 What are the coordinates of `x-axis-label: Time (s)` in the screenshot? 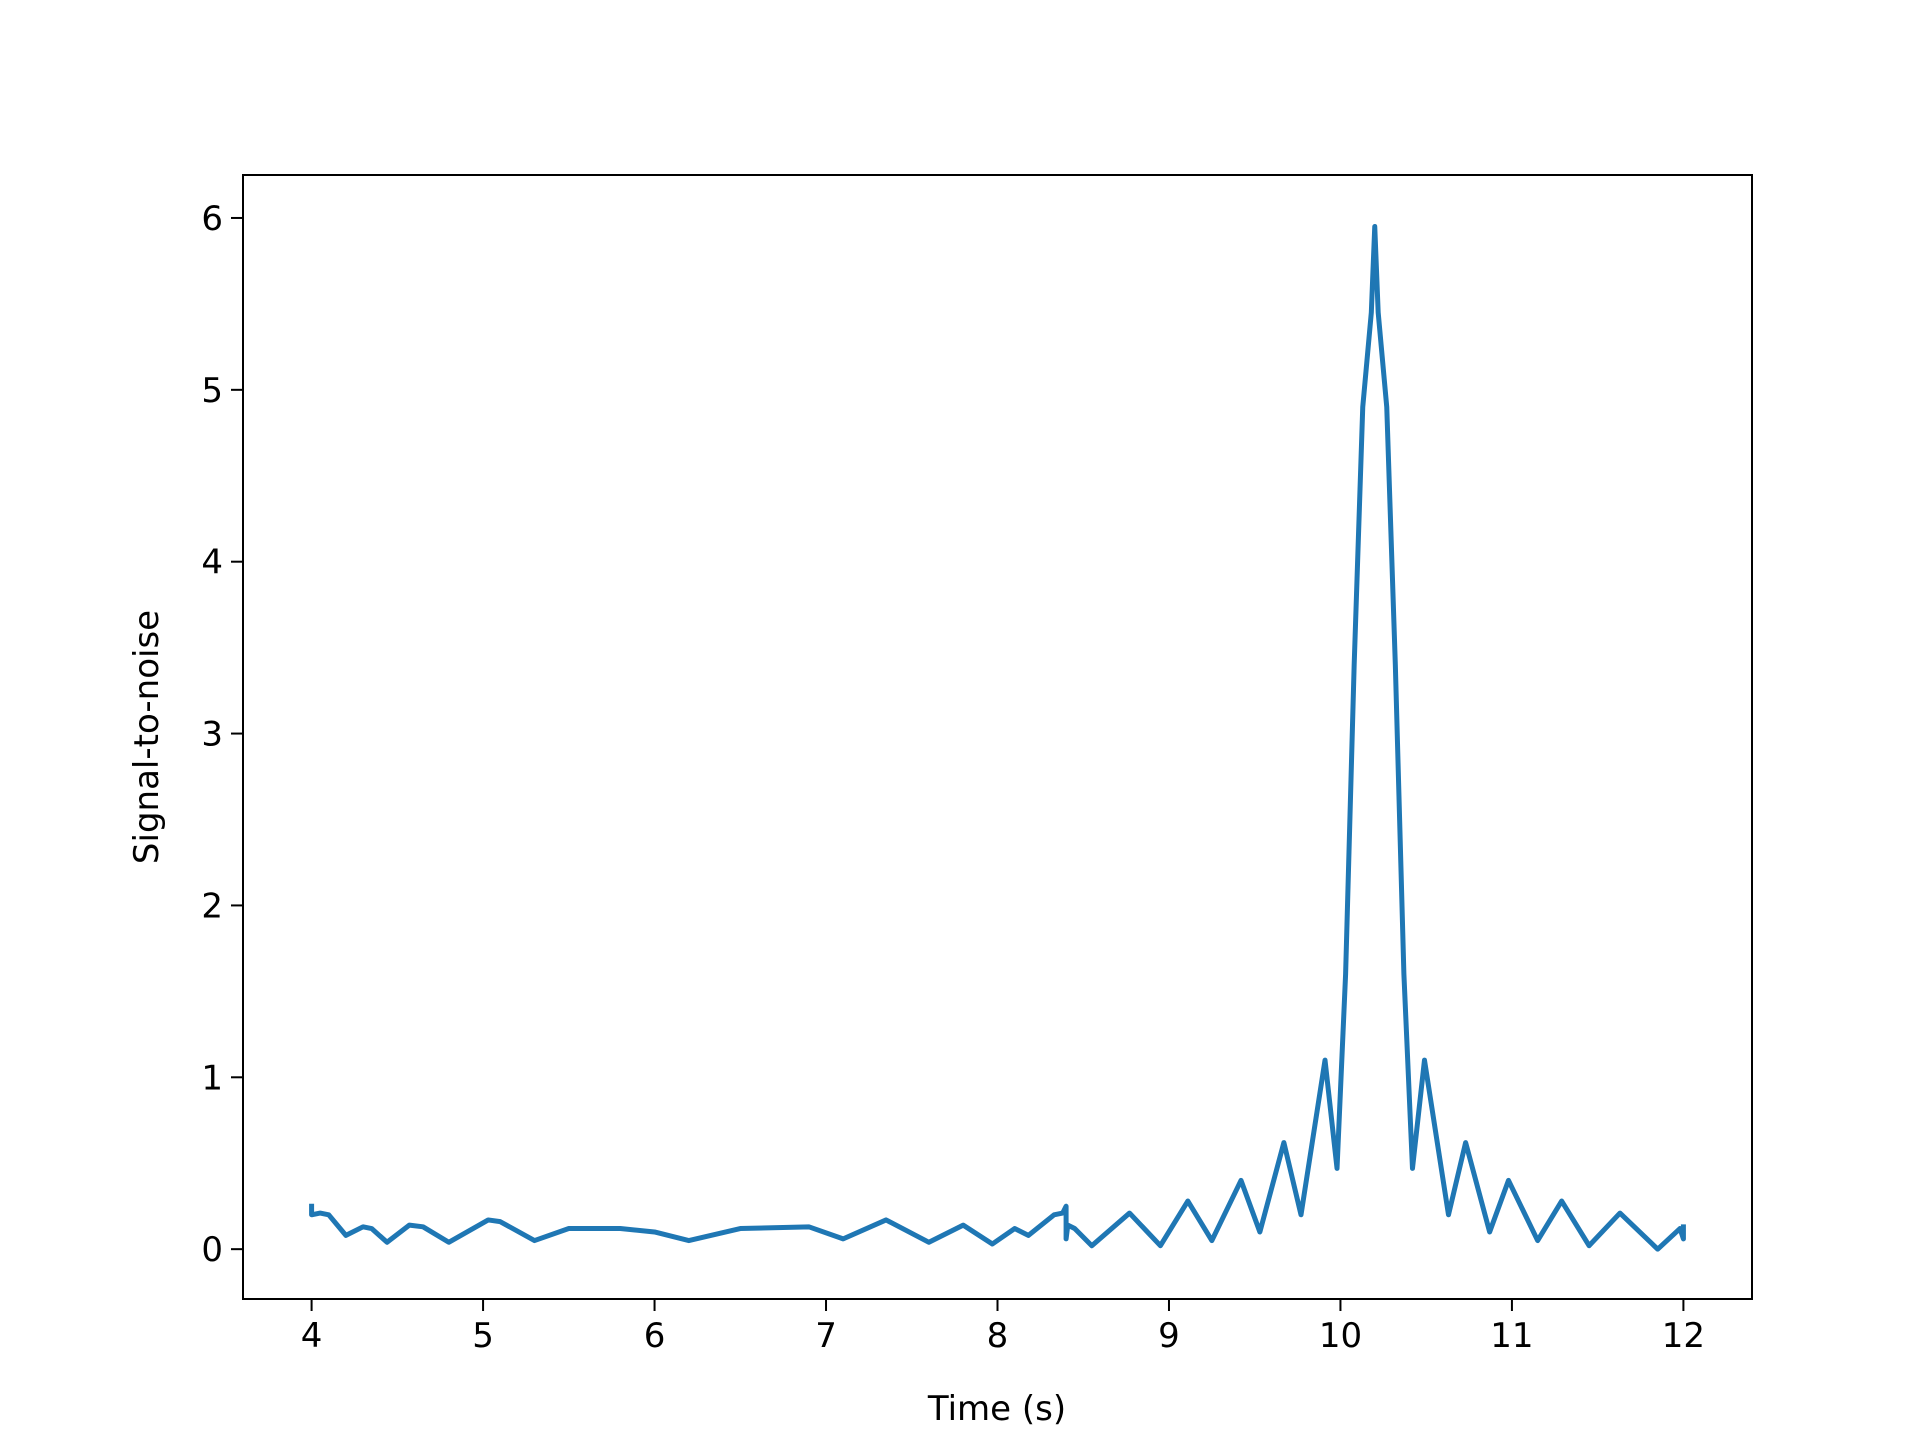 It's located at (996, 1409).